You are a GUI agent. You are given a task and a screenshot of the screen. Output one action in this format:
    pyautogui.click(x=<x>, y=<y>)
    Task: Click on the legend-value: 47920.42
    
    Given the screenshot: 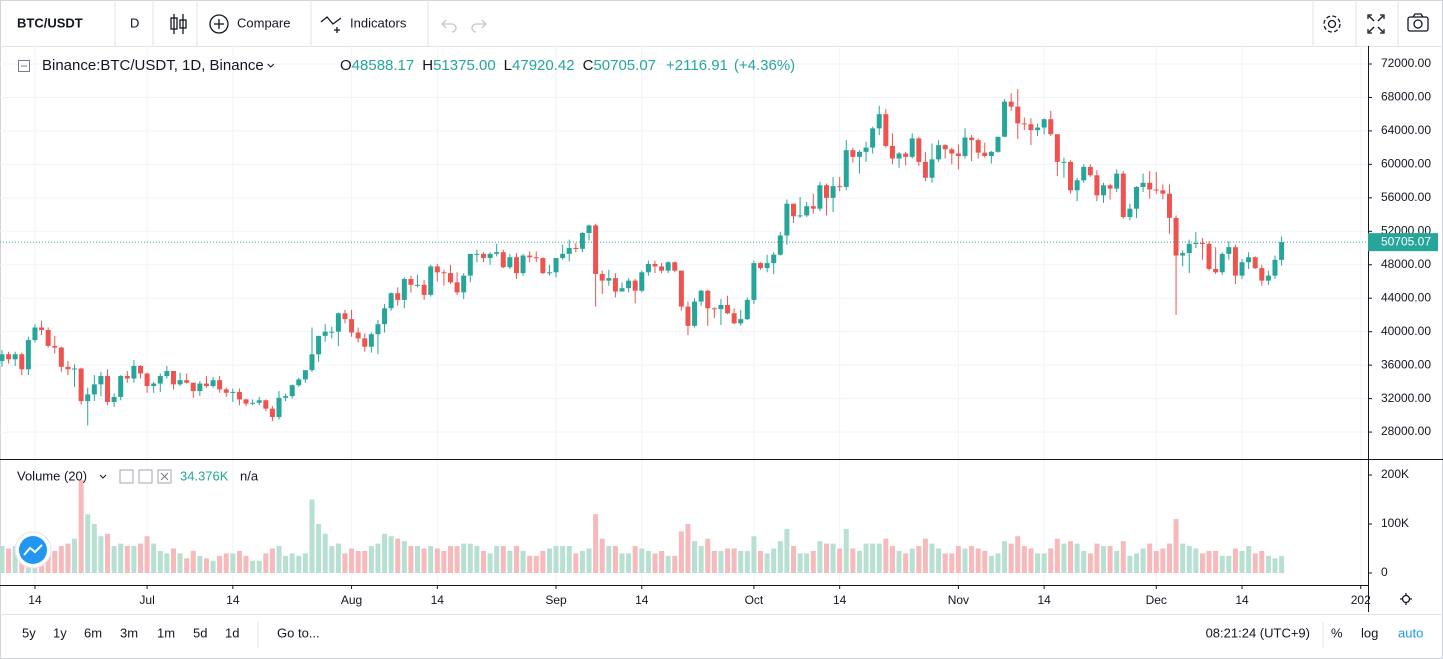 What is the action you would take?
    pyautogui.click(x=543, y=65)
    